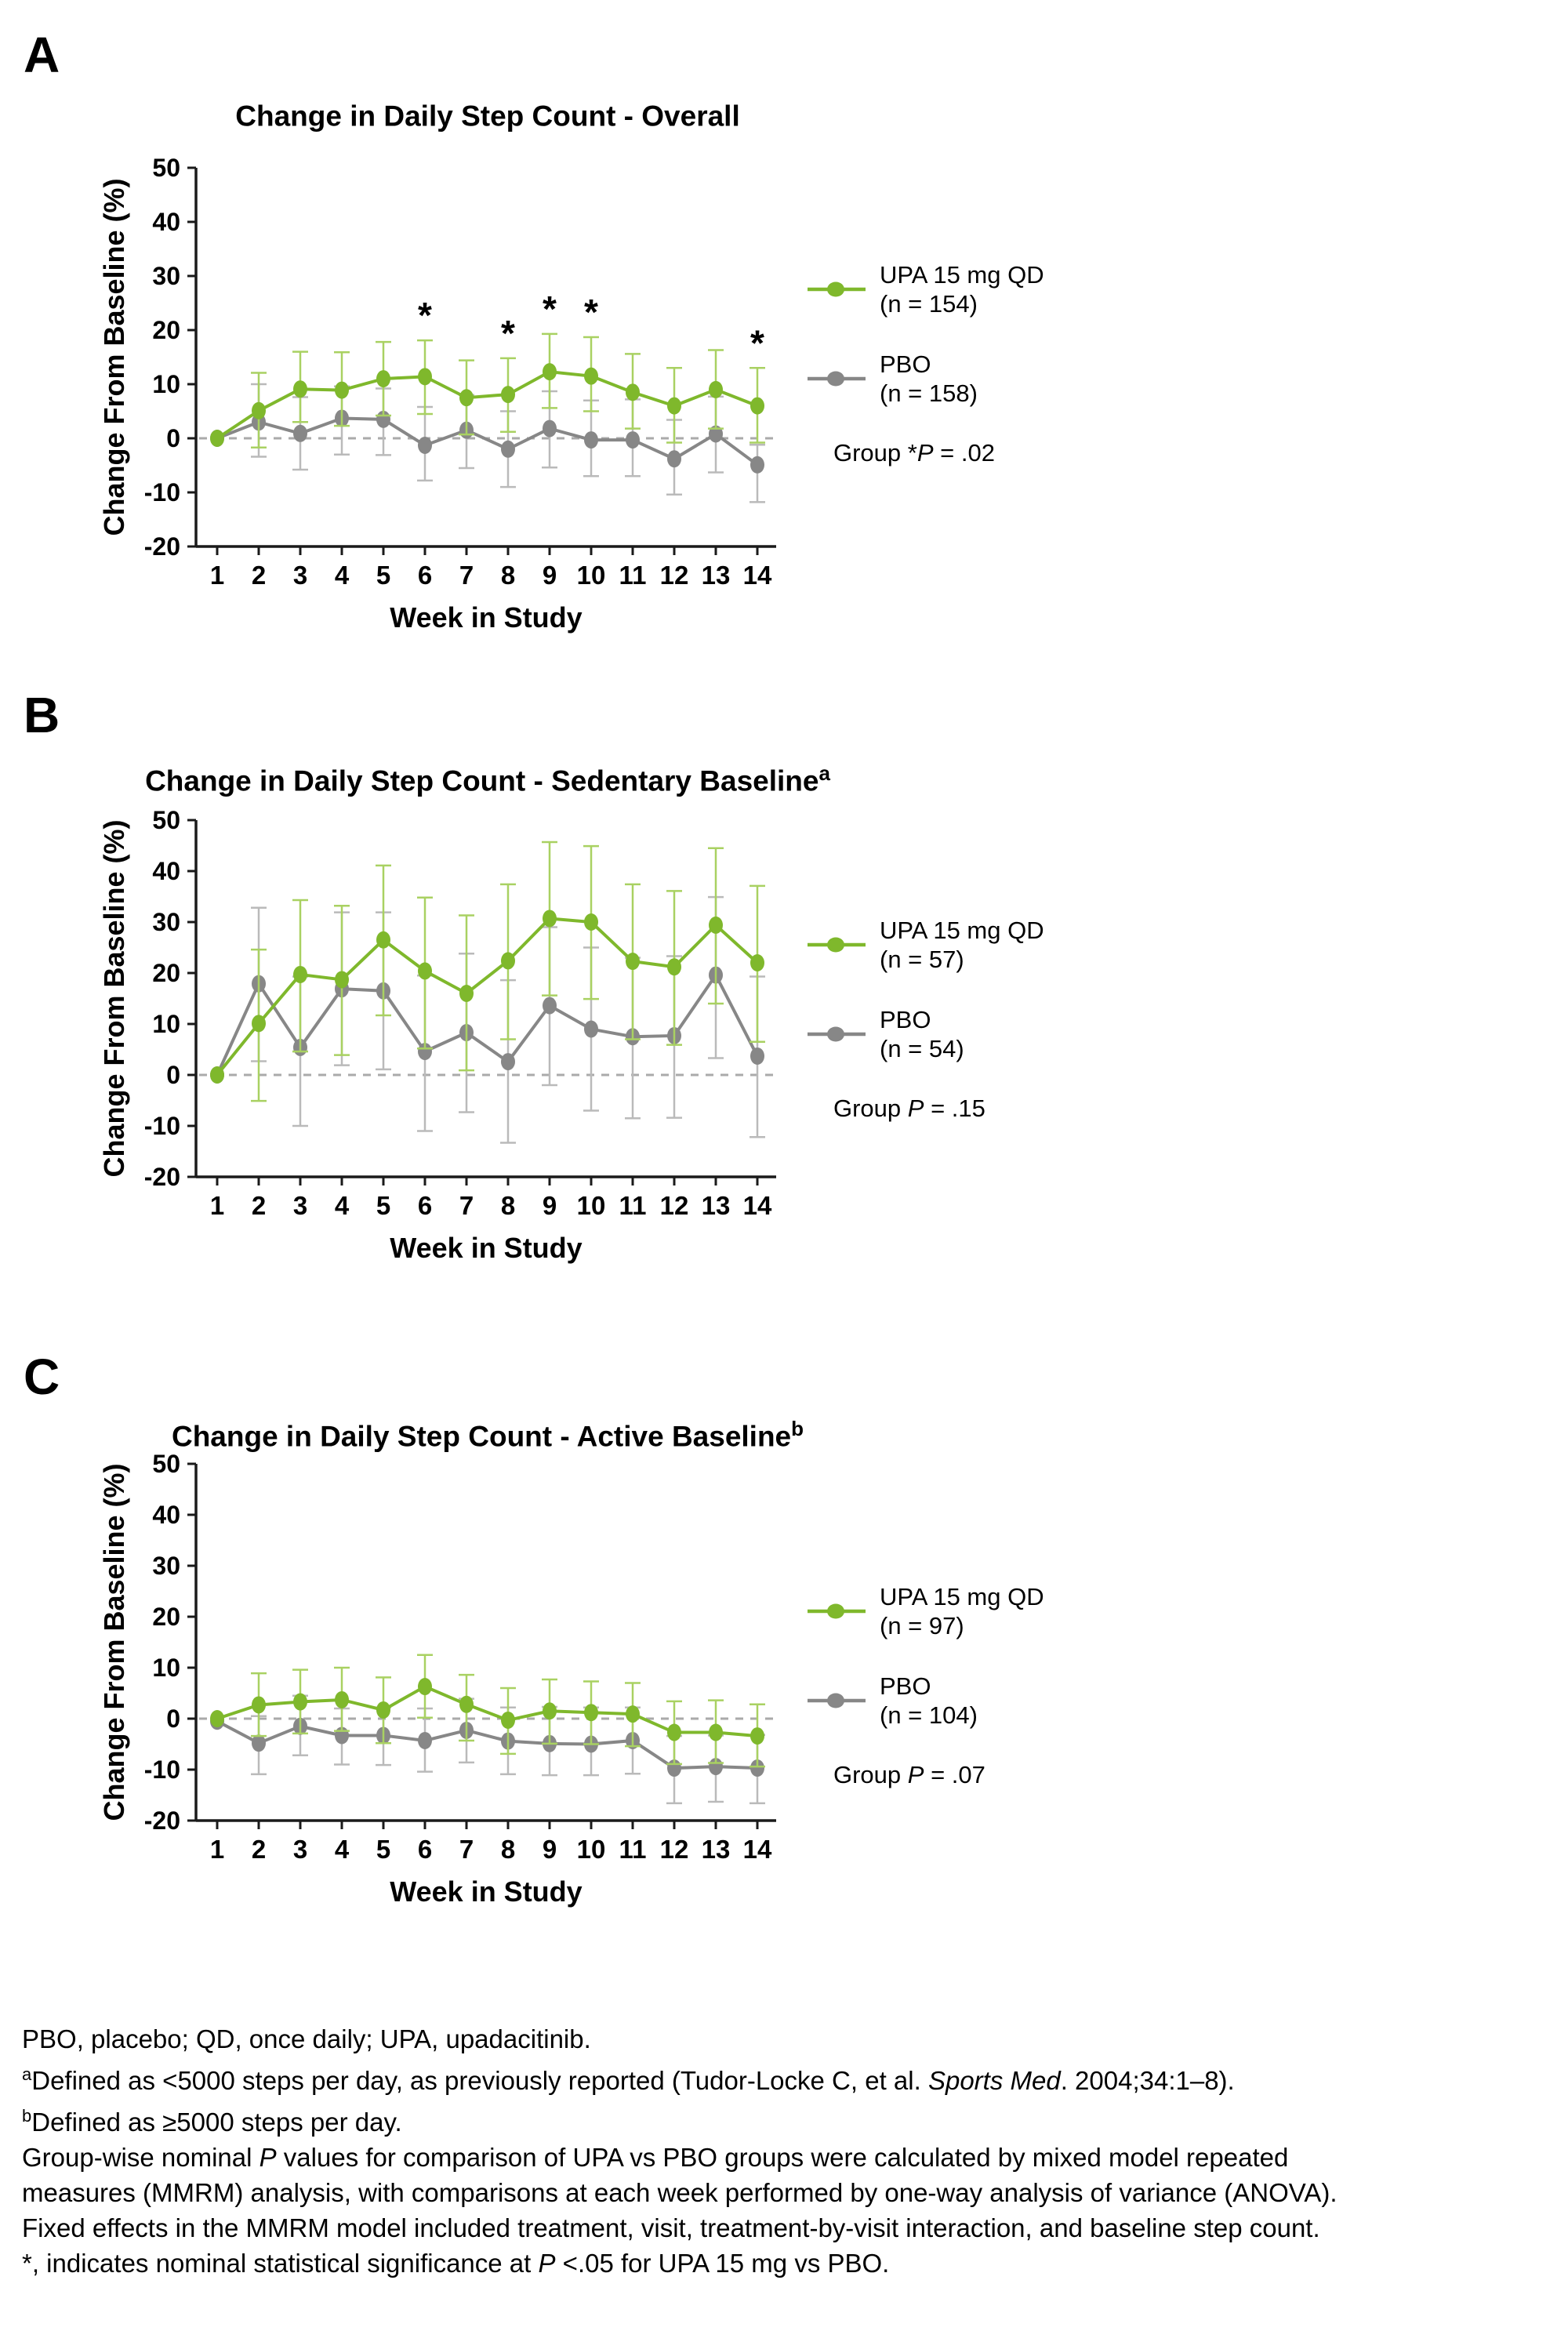 The image size is (1568, 2331). What do you see at coordinates (674, 1205) in the screenshot?
I see `x-tick-label: 12` at bounding box center [674, 1205].